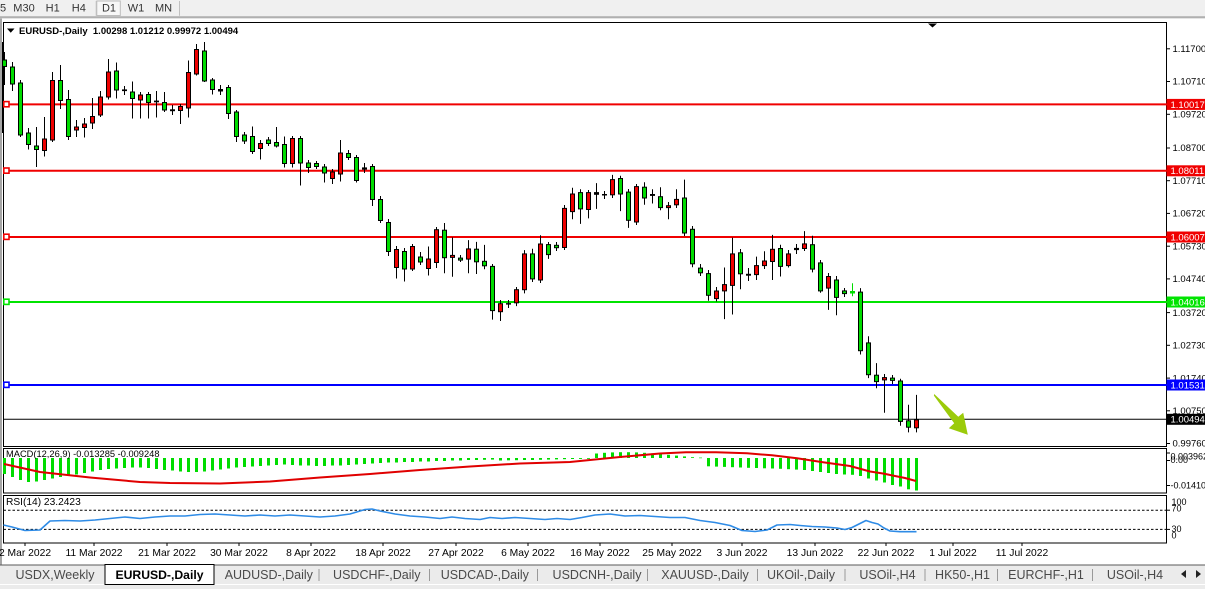 The image size is (1205, 589). What do you see at coordinates (377, 575) in the screenshot?
I see `svg-text: USDCHF-,Daily` at bounding box center [377, 575].